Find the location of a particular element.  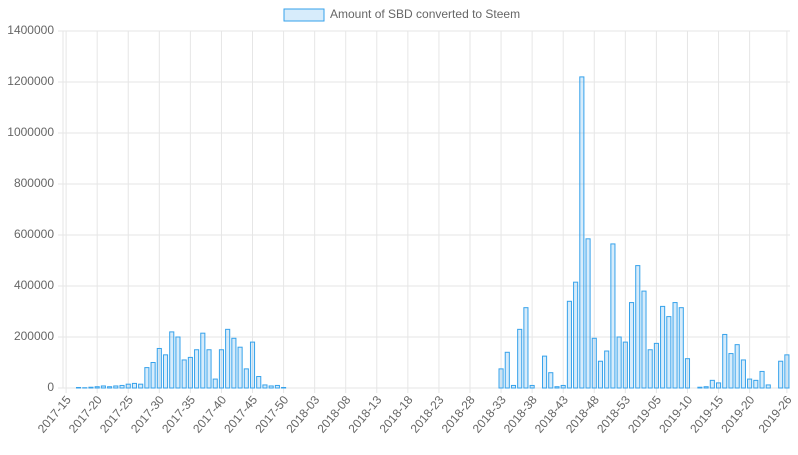

x-tick-label: 2019-20 is located at coordinates (737, 414).